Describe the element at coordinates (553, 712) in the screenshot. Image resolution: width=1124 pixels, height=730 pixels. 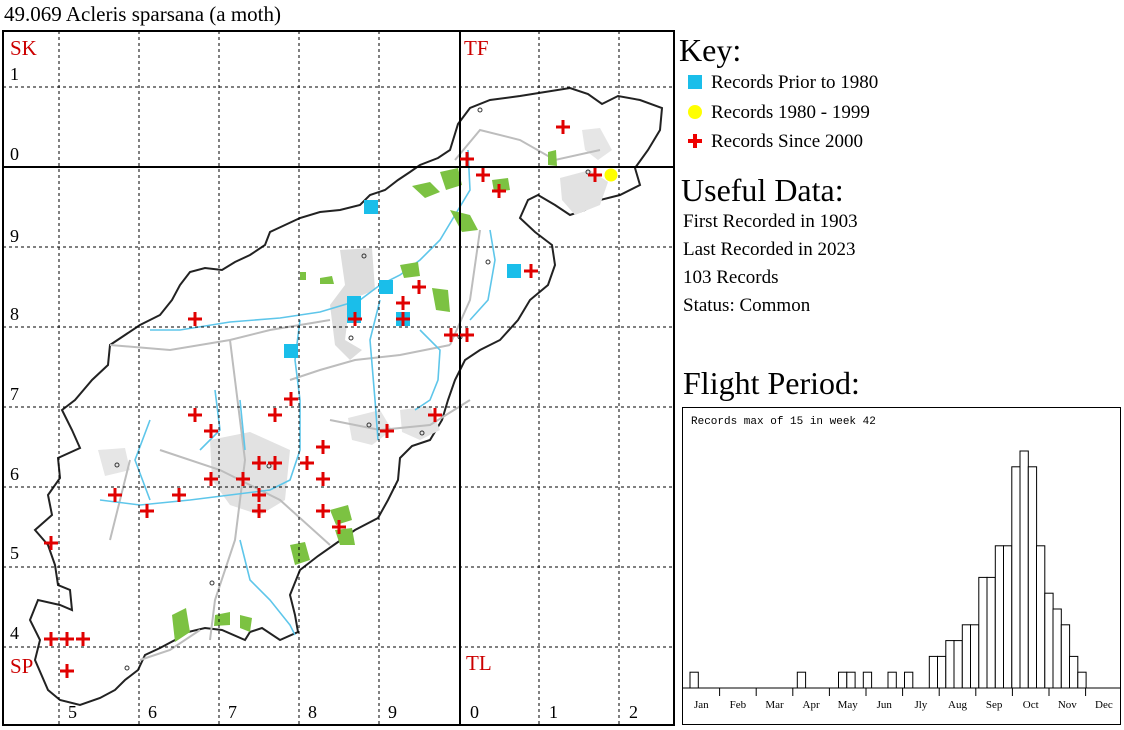
I see `easting-label: 1` at that location.